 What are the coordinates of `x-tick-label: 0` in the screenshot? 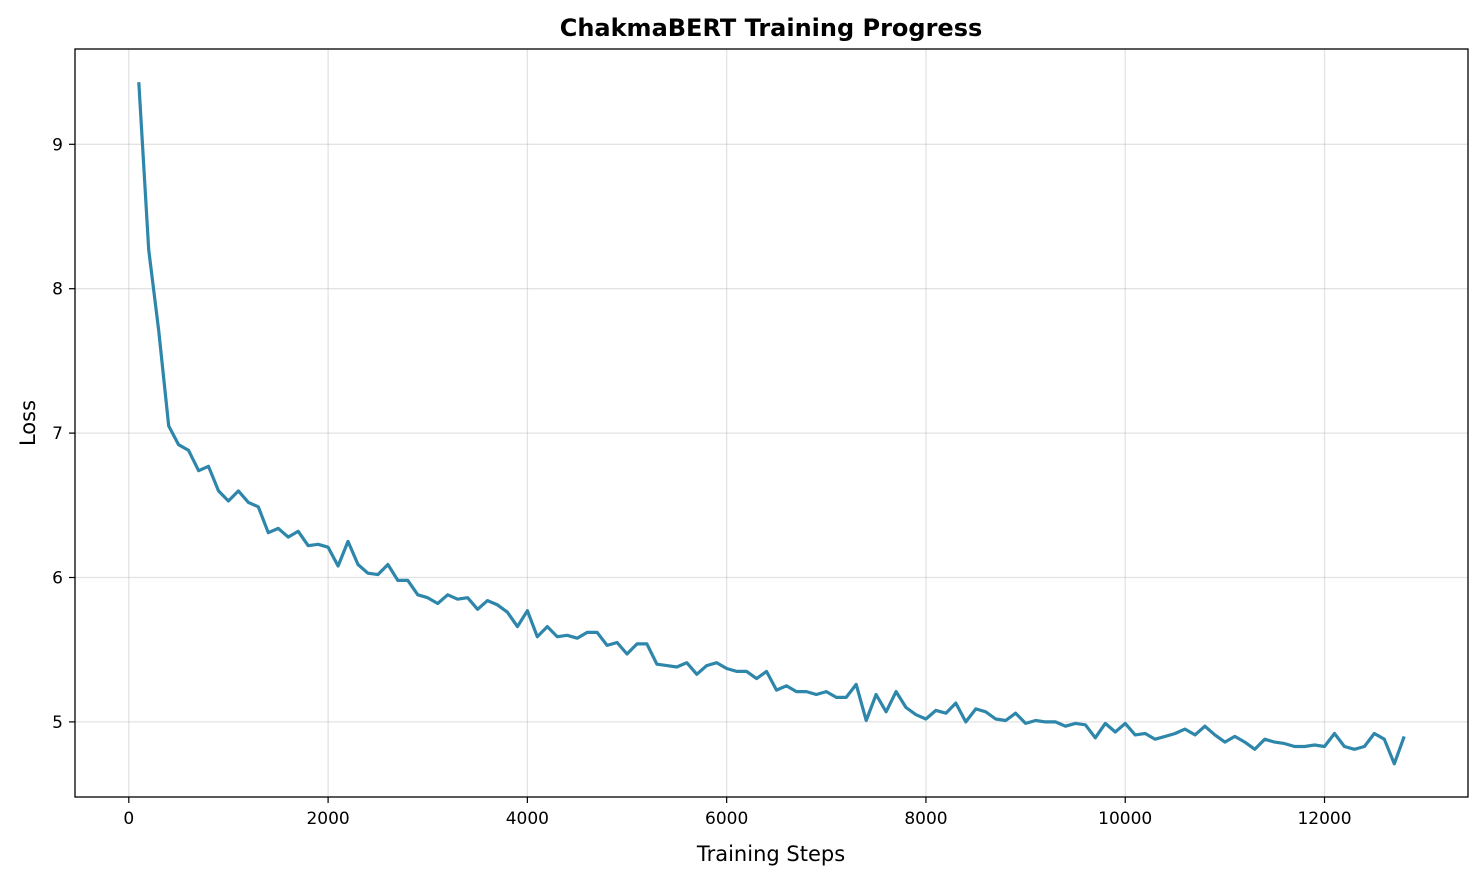 It's located at (128, 819).